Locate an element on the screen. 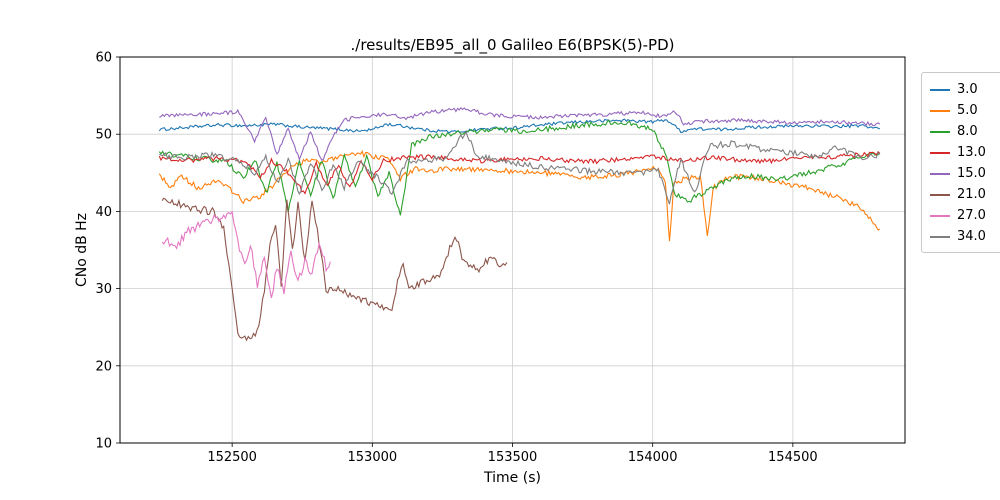  legend-item: 34.0 is located at coordinates (965, 236).